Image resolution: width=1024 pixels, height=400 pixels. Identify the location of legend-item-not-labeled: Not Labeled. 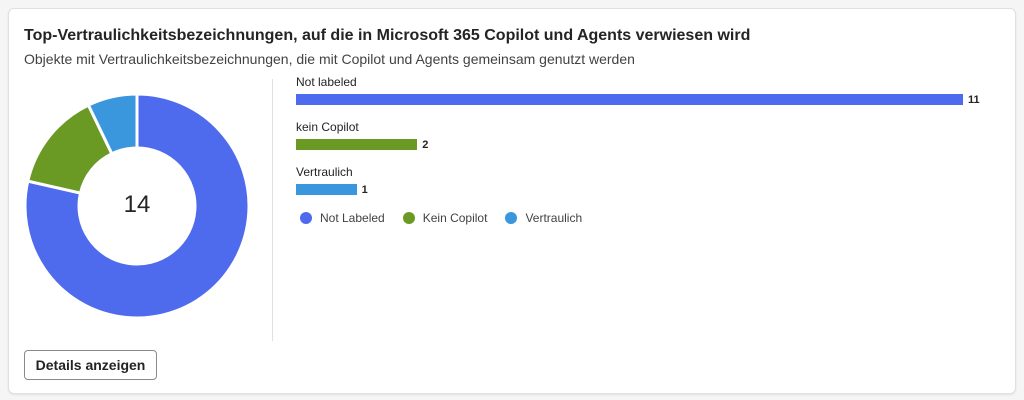
(342, 218).